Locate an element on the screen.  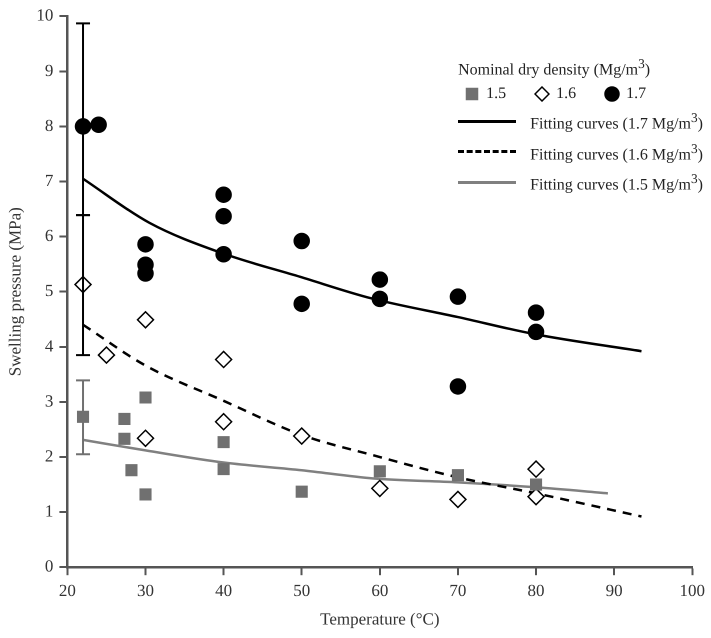
x-tick-label: 70 is located at coordinates (457, 590).